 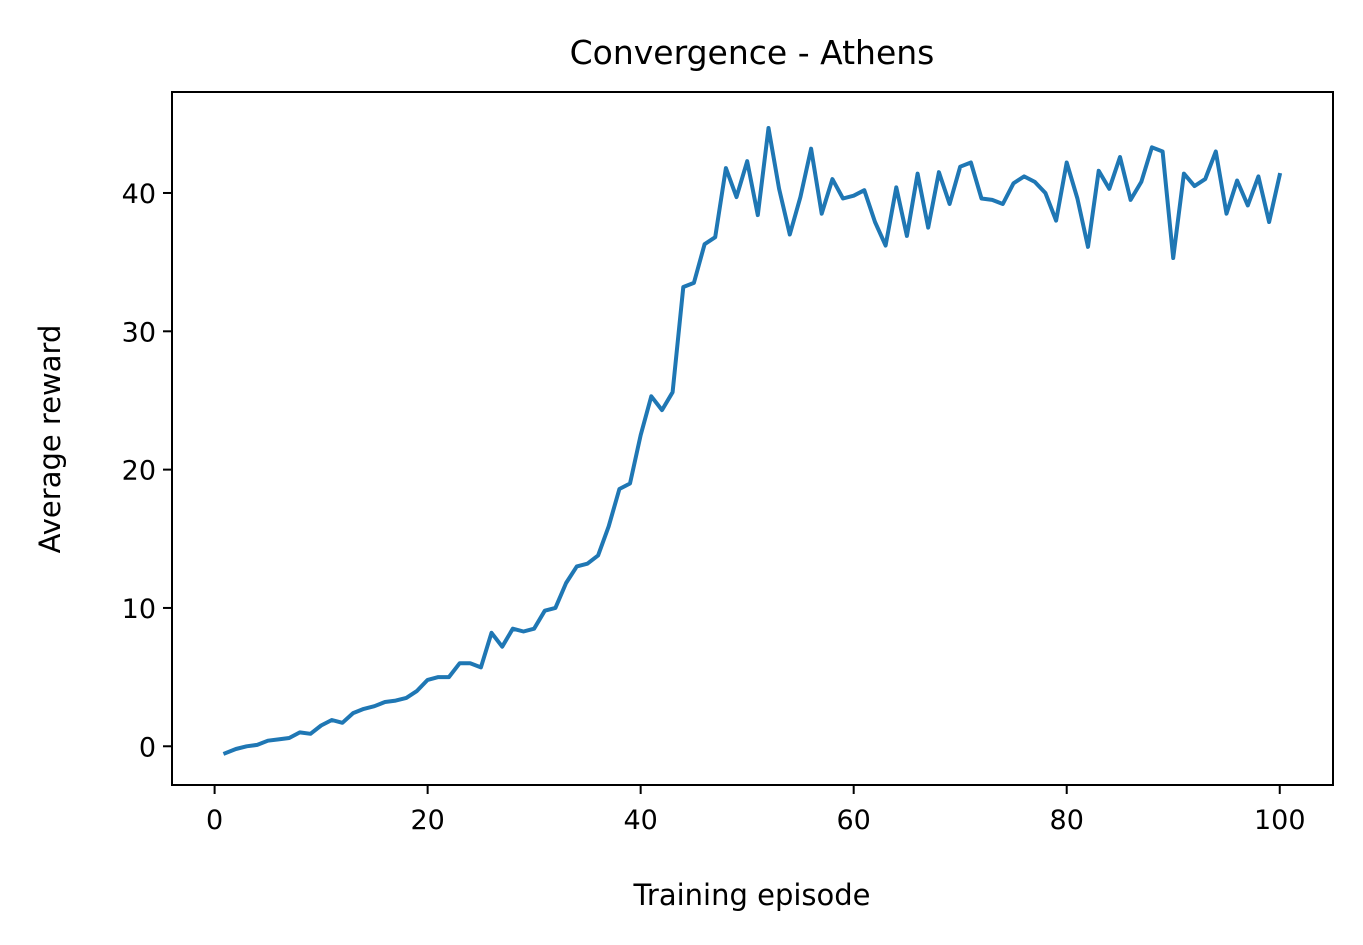 What do you see at coordinates (854, 820) in the screenshot?
I see `x-tick-label: 60` at bounding box center [854, 820].